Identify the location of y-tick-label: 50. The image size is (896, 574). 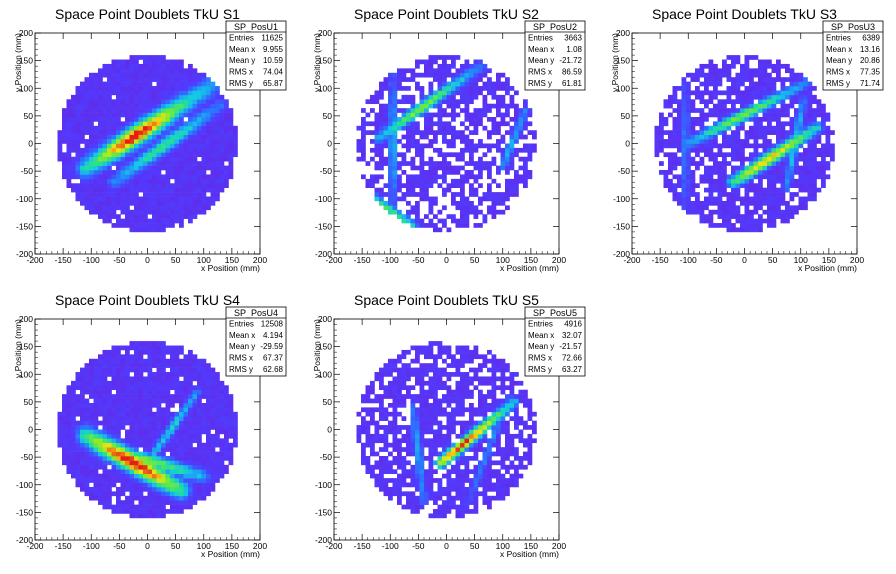
(328, 116).